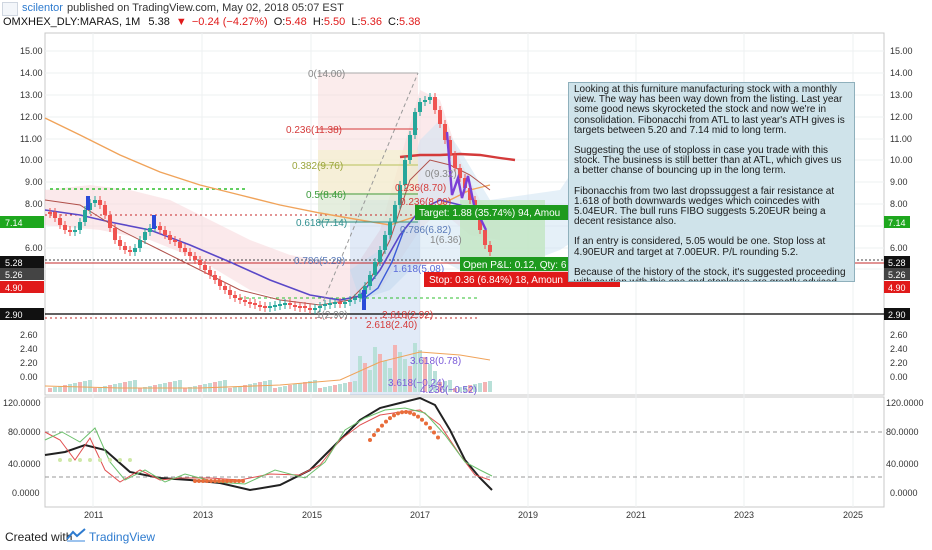  I want to click on fib-diagonal, so click(368, 193).